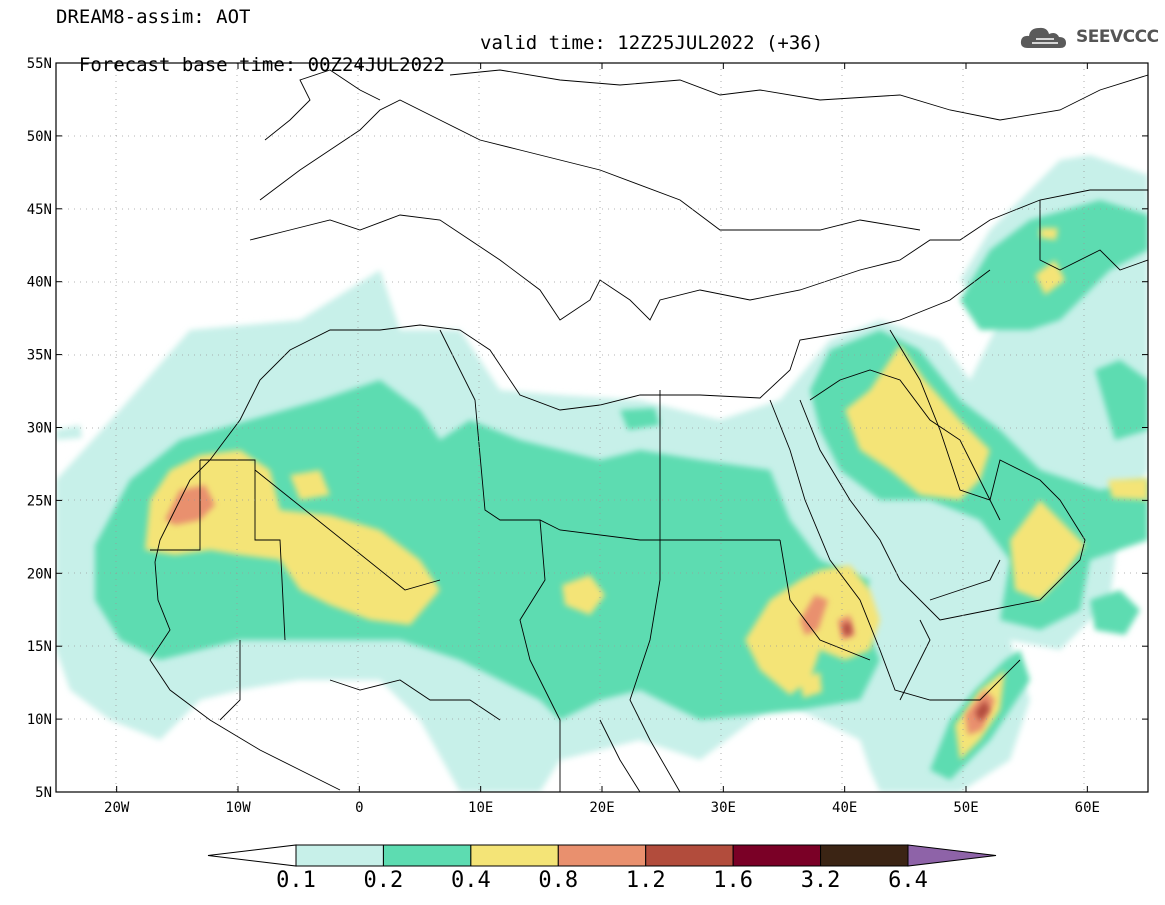  Describe the element at coordinates (844, 808) in the screenshot. I see `lon-tick-label: 40E` at that location.